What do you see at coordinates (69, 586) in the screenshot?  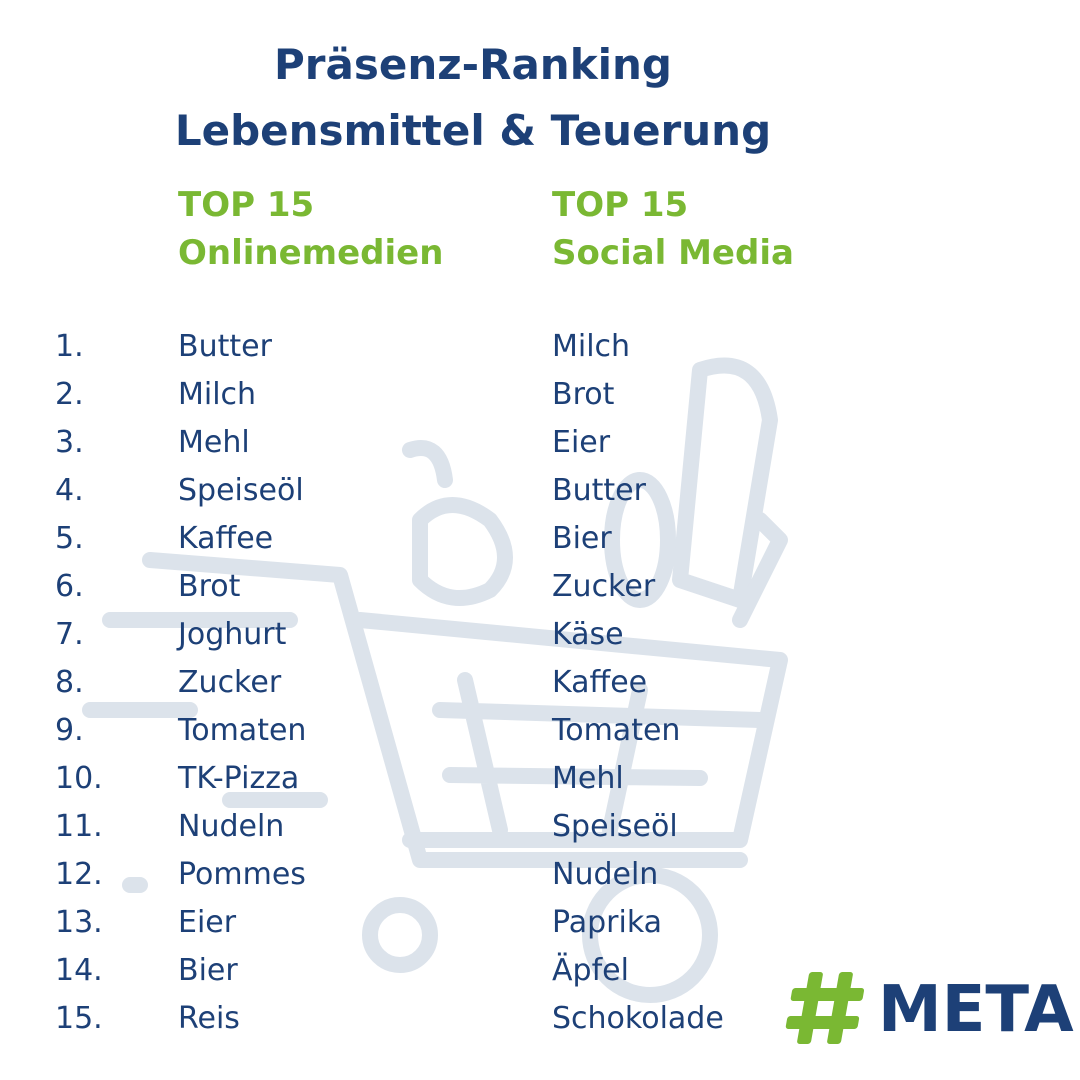 I see `rank: 6.` at bounding box center [69, 586].